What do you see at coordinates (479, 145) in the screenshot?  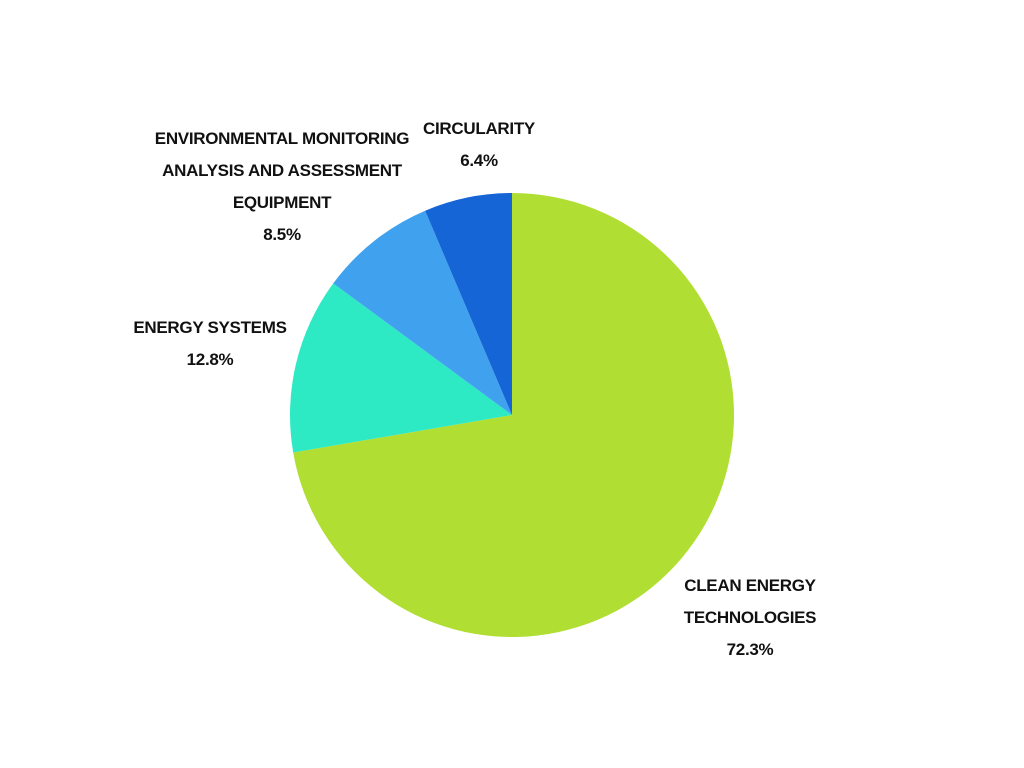 I see `slice-label: CIRCULARITY 6.4%` at bounding box center [479, 145].